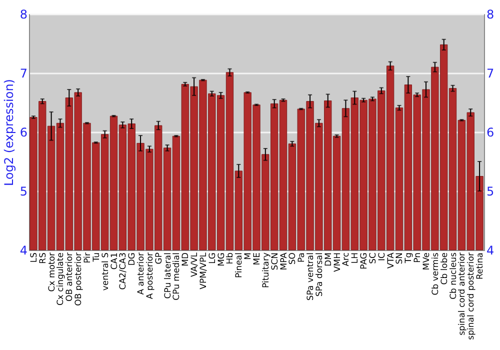  I want to click on x-tick-label: Cb vermis, so click(435, 274).